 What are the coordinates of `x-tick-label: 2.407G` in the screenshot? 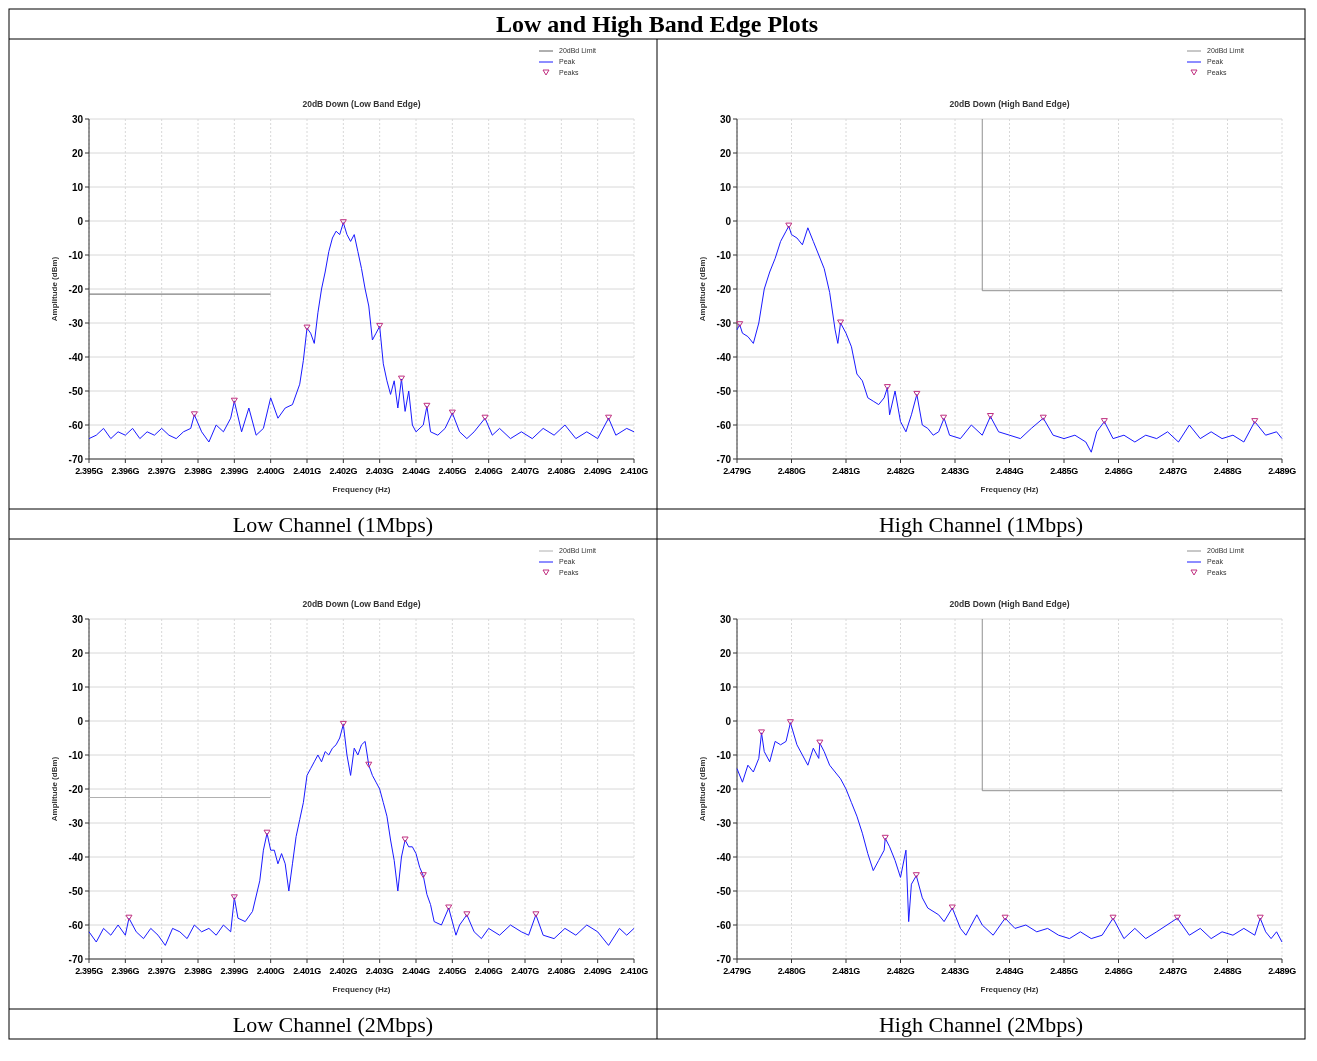 It's located at (525, 971).